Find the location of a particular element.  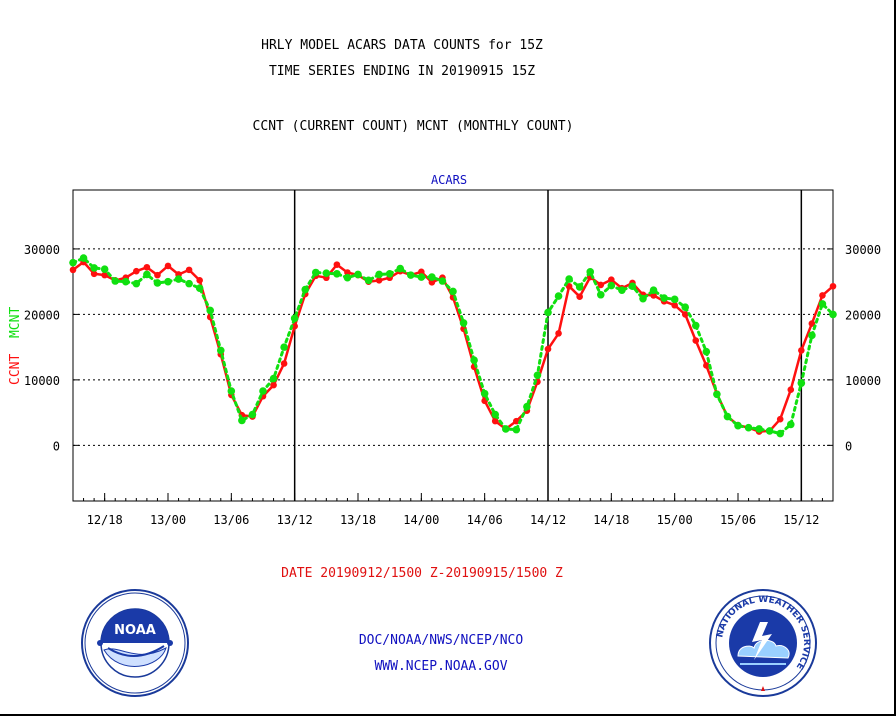

x-tick-label: 15/06 is located at coordinates (738, 520).